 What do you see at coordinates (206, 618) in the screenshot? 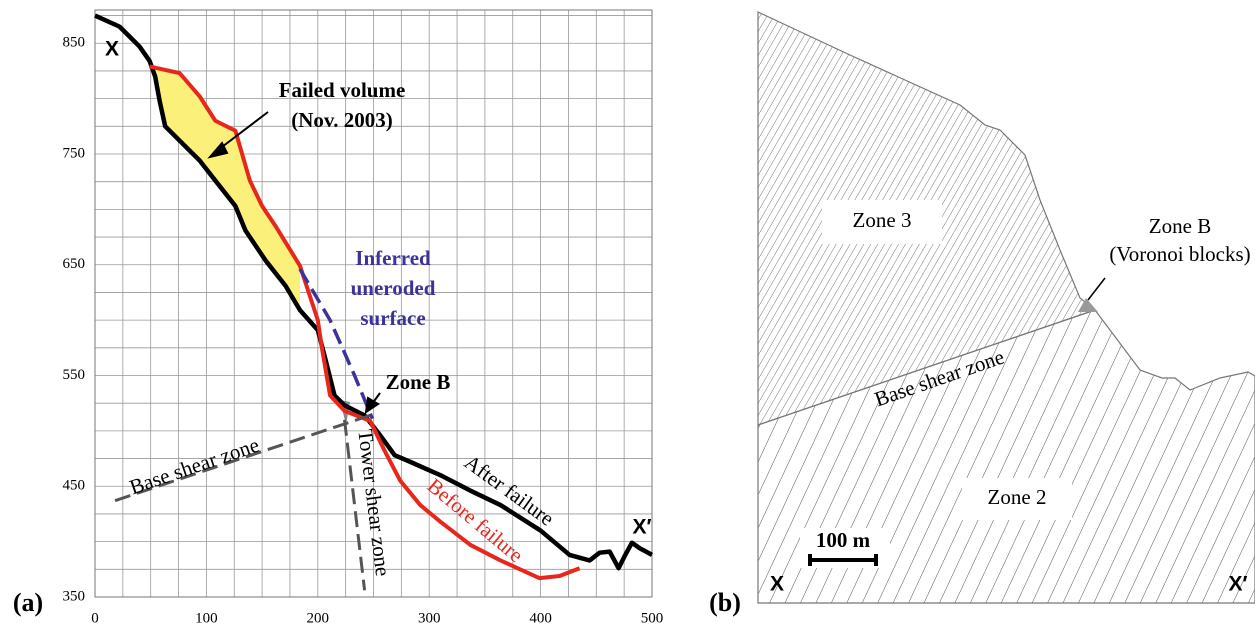
I see `x-tick-label: 100` at bounding box center [206, 618].